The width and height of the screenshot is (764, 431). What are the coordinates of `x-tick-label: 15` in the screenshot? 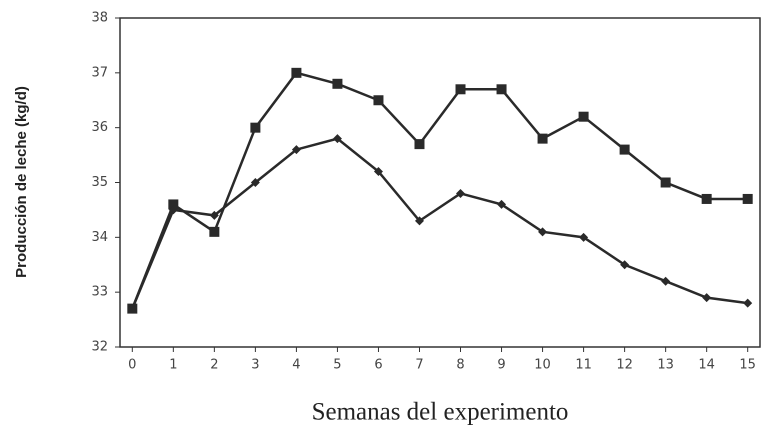 It's located at (747, 365).